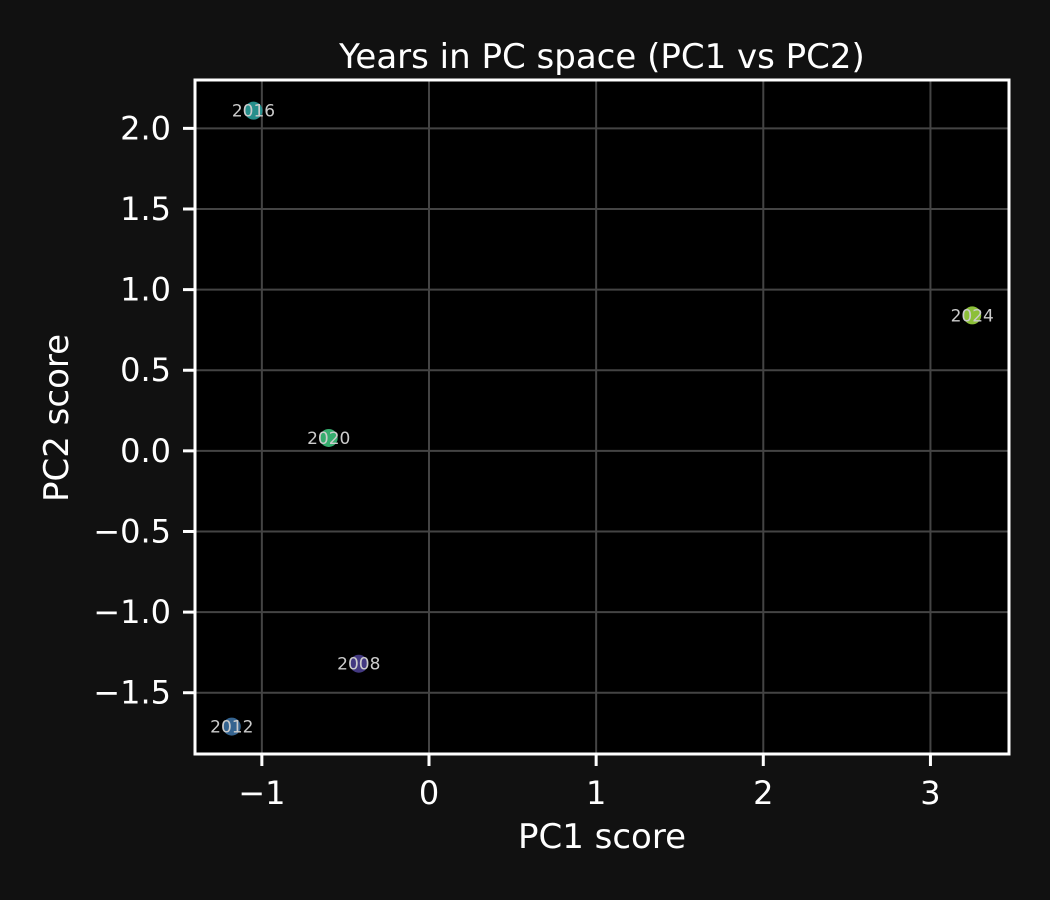 The width and height of the screenshot is (1050, 900). I want to click on point-label: 2012, so click(231, 728).